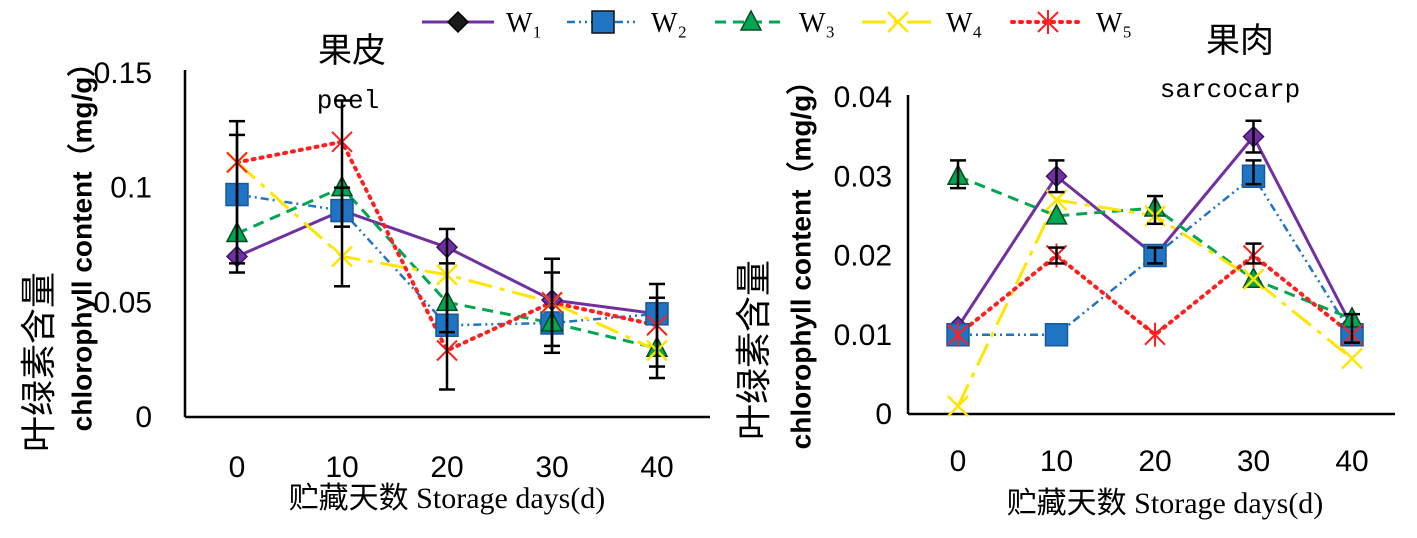 The width and height of the screenshot is (1417, 538). Describe the element at coordinates (863, 97) in the screenshot. I see `y-tick-label: 0.04` at that location.